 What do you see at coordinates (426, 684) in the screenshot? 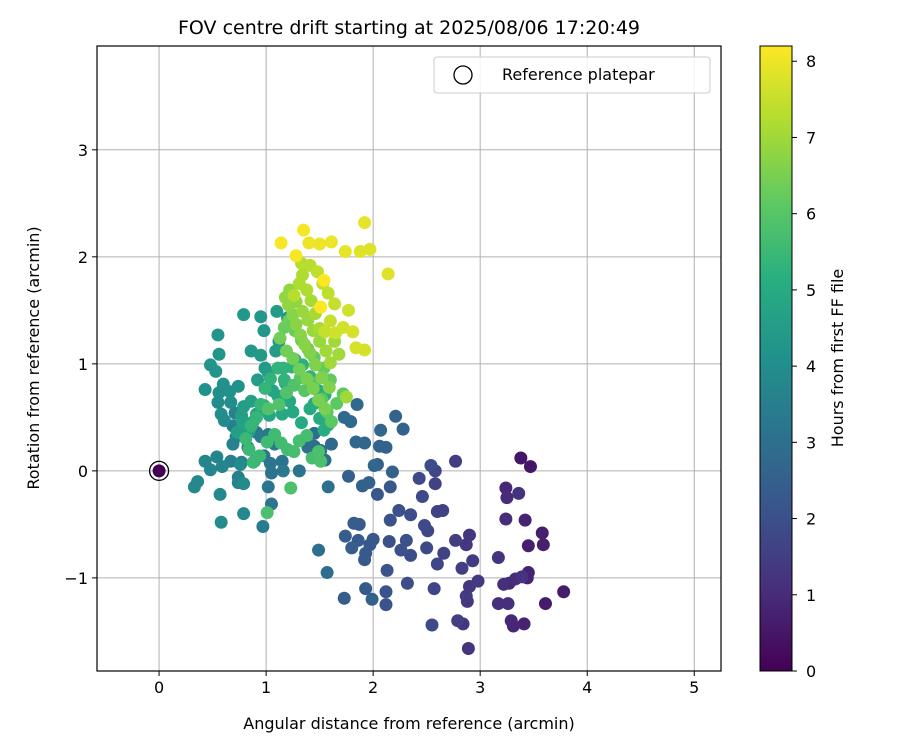
I see `x-axis-ticks: 0 1 2 3 4 5` at bounding box center [426, 684].